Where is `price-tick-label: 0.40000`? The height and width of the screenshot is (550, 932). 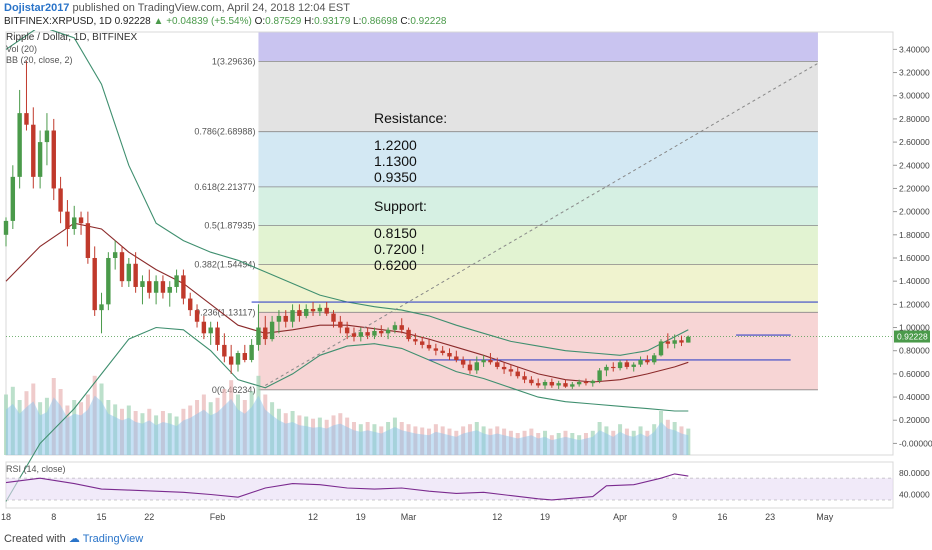
price-tick-label: 0.40000 is located at coordinates (914, 397).